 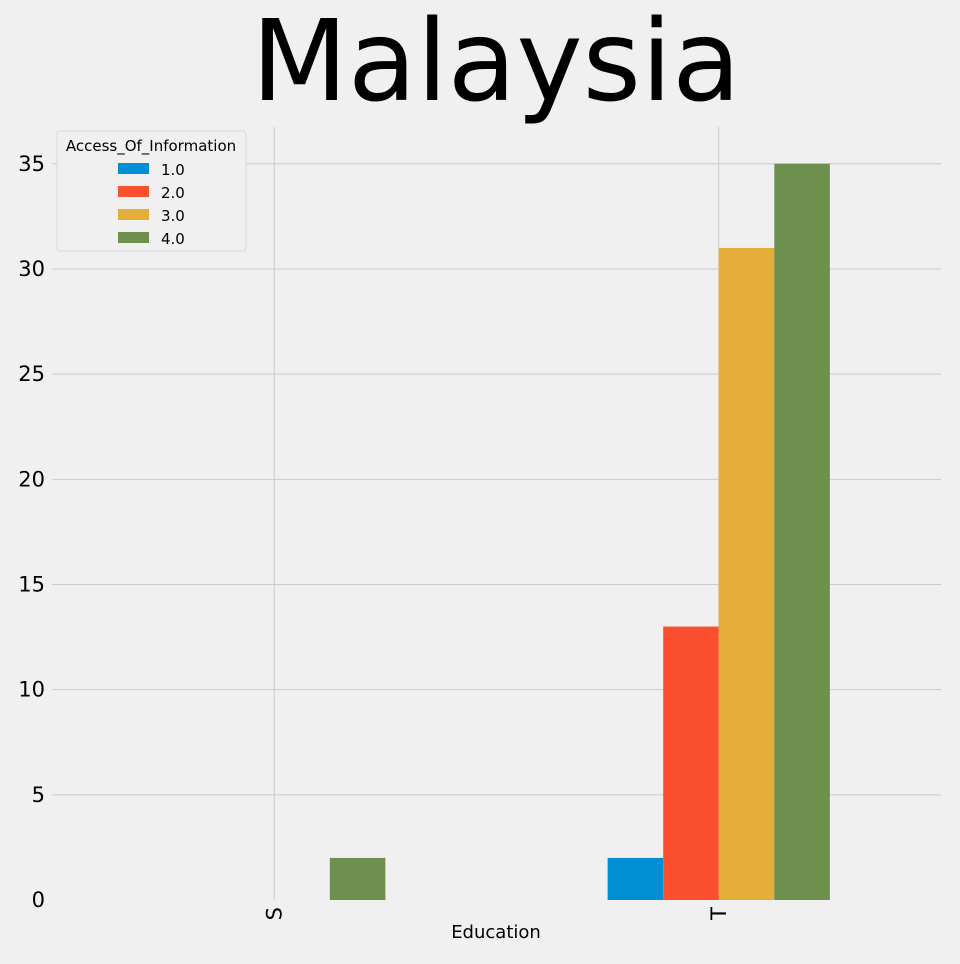 I want to click on x-axis-label: Education, so click(x=496, y=932).